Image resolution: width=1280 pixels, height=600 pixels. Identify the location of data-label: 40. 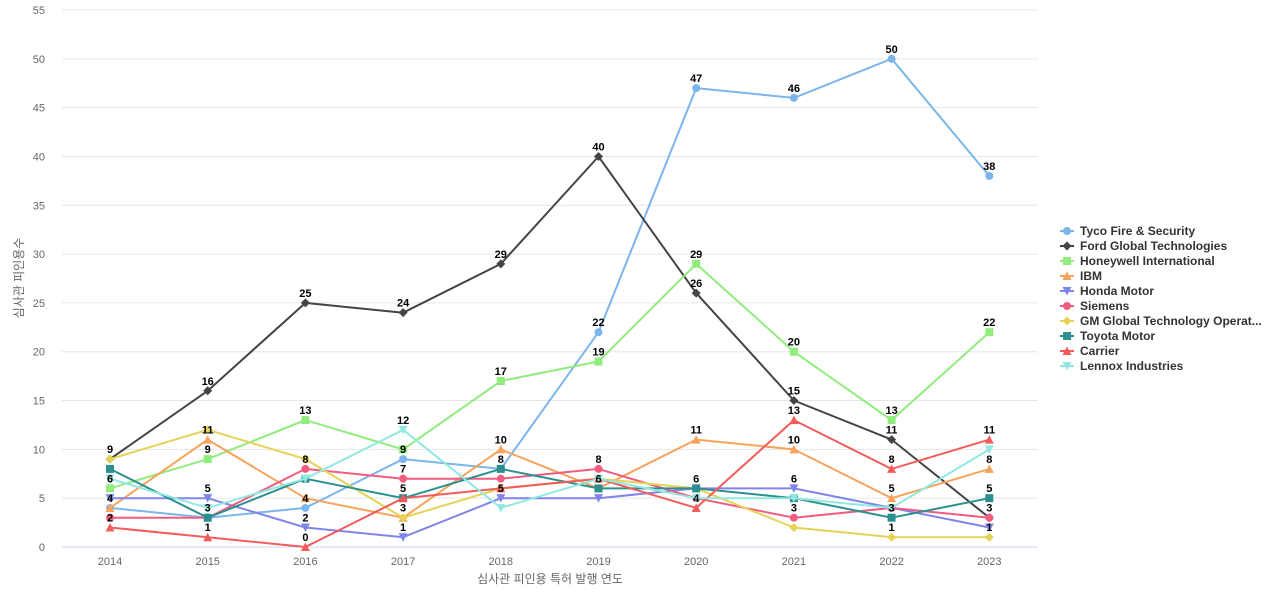
(598, 147).